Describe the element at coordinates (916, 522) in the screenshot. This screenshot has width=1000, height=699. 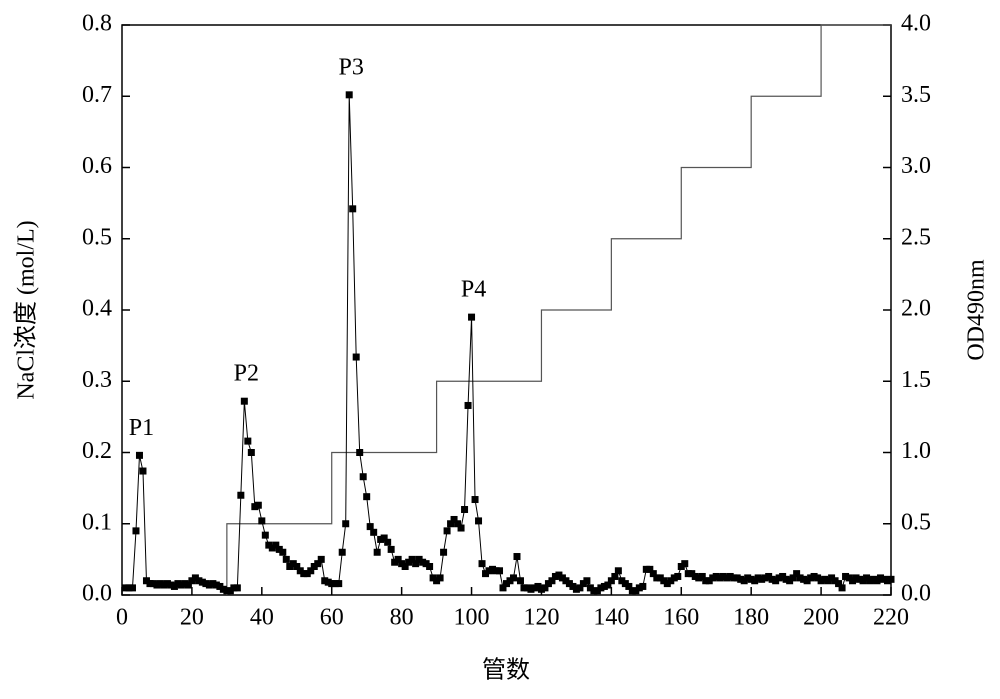
I see `y2-tick-label: 0.5` at that location.